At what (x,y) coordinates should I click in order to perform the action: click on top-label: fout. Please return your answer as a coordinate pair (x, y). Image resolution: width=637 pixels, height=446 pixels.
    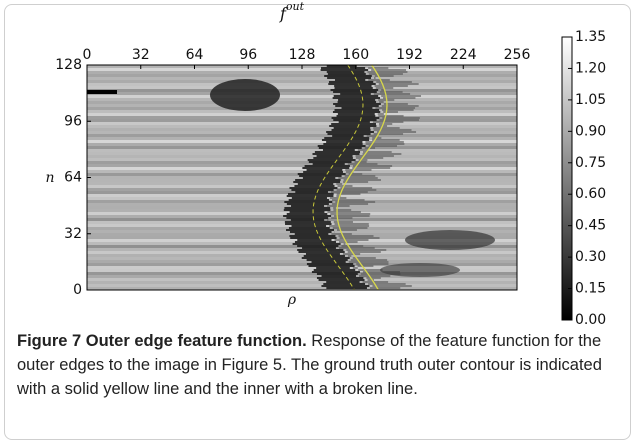
    Looking at the image, I should click on (292, 11).